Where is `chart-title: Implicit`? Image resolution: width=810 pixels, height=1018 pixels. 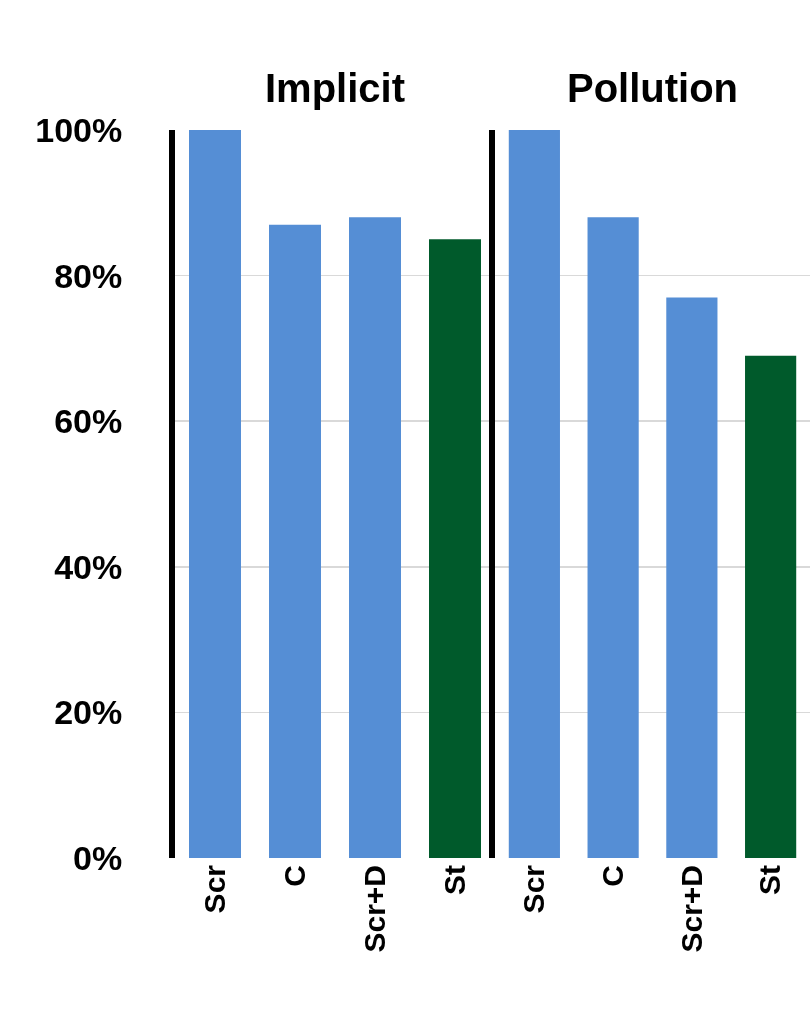
chart-title: Implicit is located at coordinates (335, 88).